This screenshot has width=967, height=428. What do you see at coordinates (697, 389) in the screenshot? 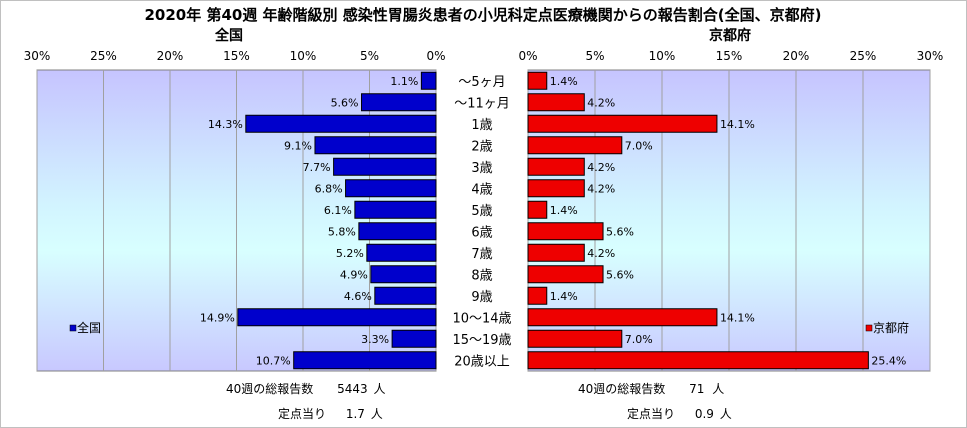
I see `right-total-value: 71` at bounding box center [697, 389].